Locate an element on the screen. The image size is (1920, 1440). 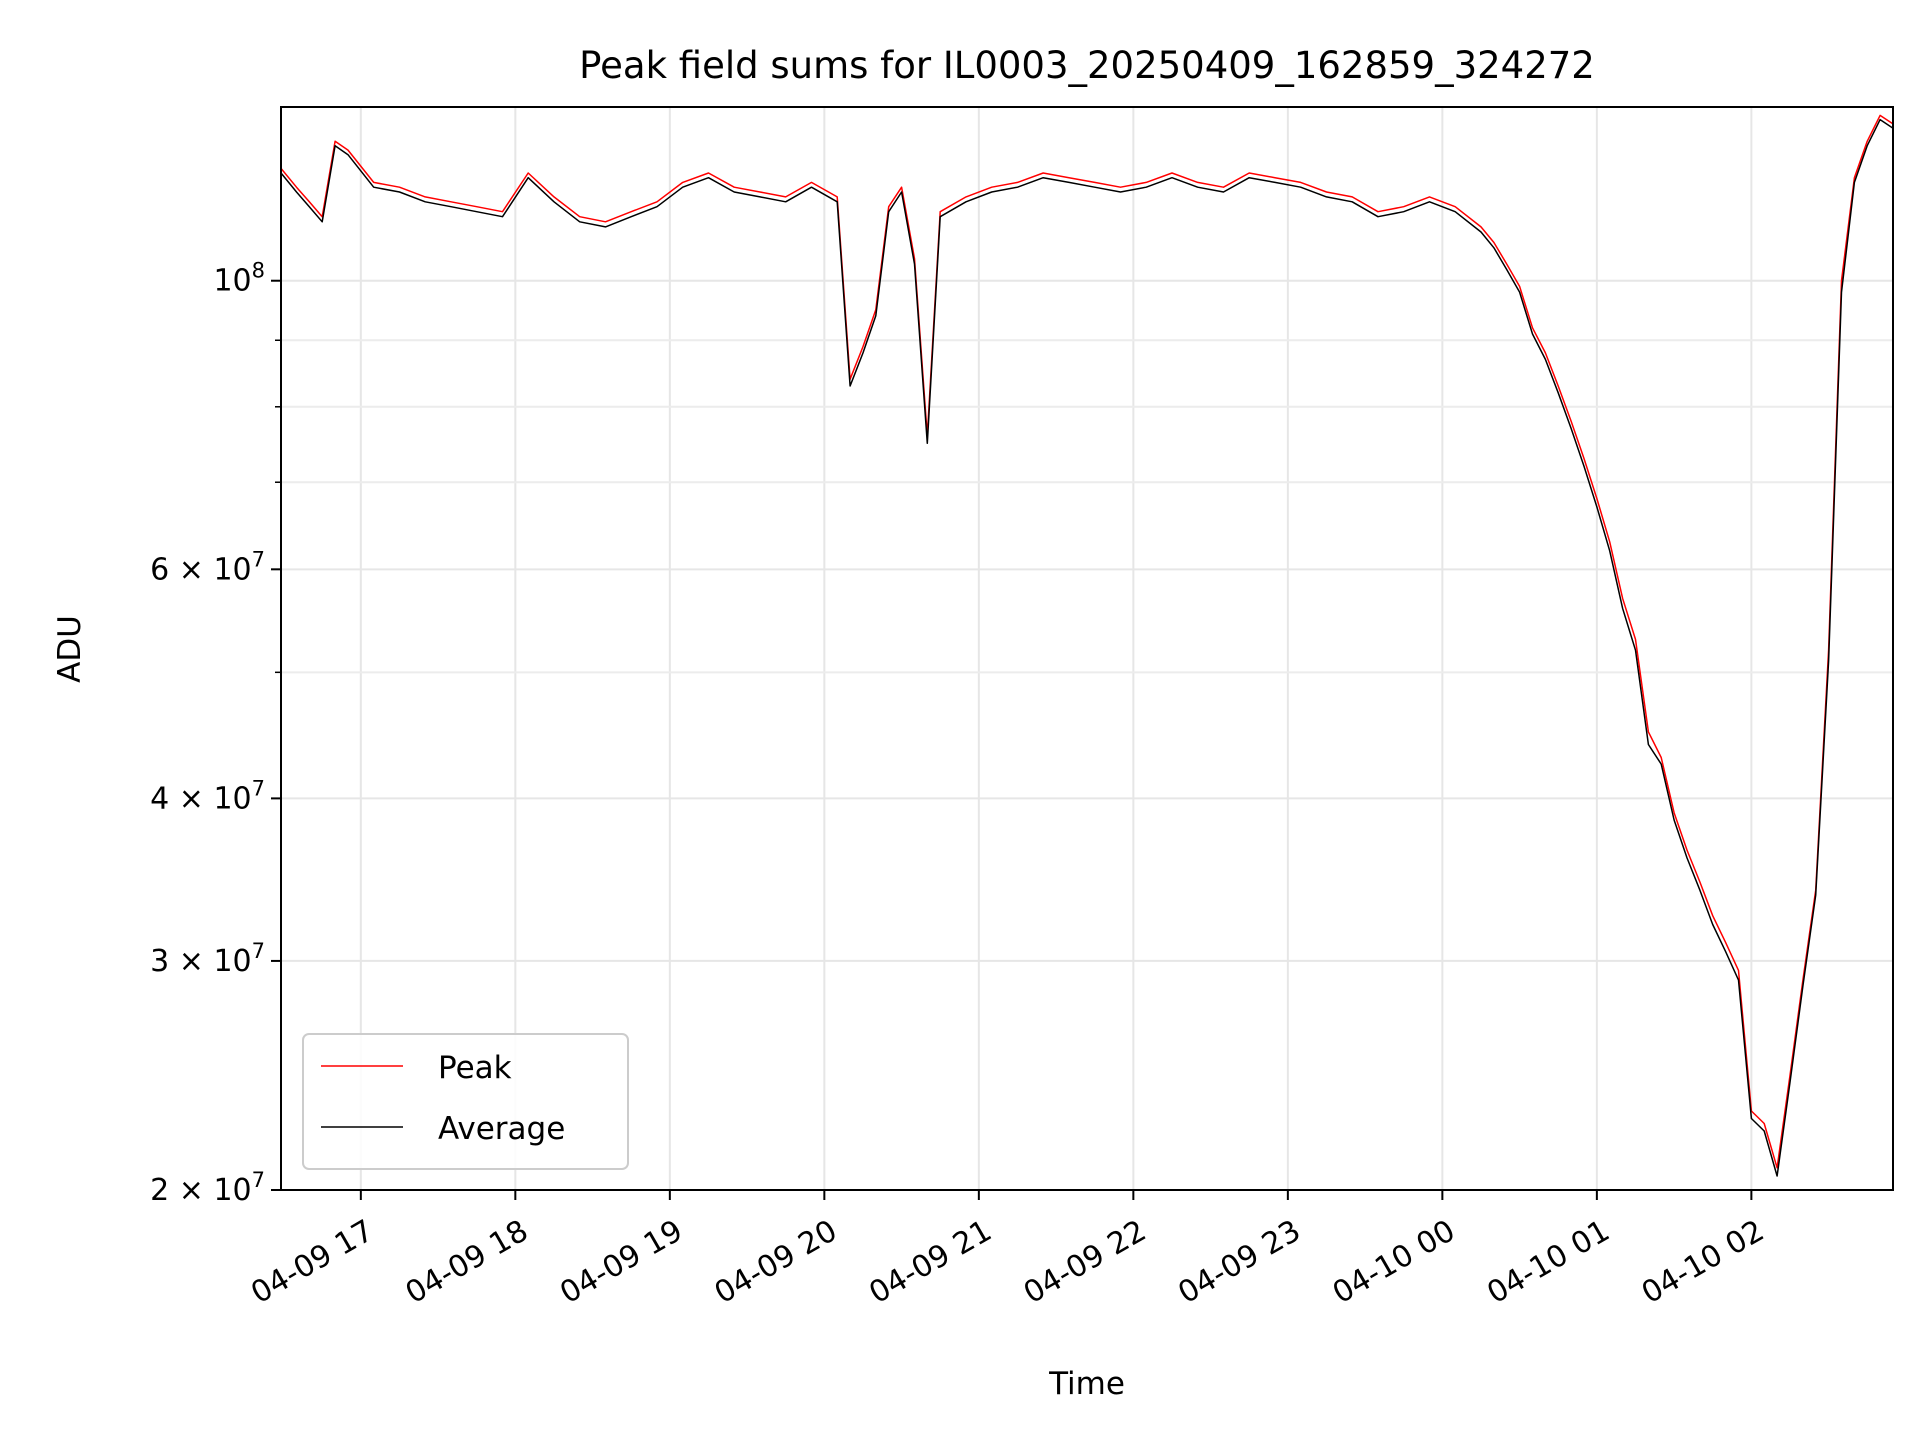
x-tick-label: 04-09 21 is located at coordinates (930, 1262).